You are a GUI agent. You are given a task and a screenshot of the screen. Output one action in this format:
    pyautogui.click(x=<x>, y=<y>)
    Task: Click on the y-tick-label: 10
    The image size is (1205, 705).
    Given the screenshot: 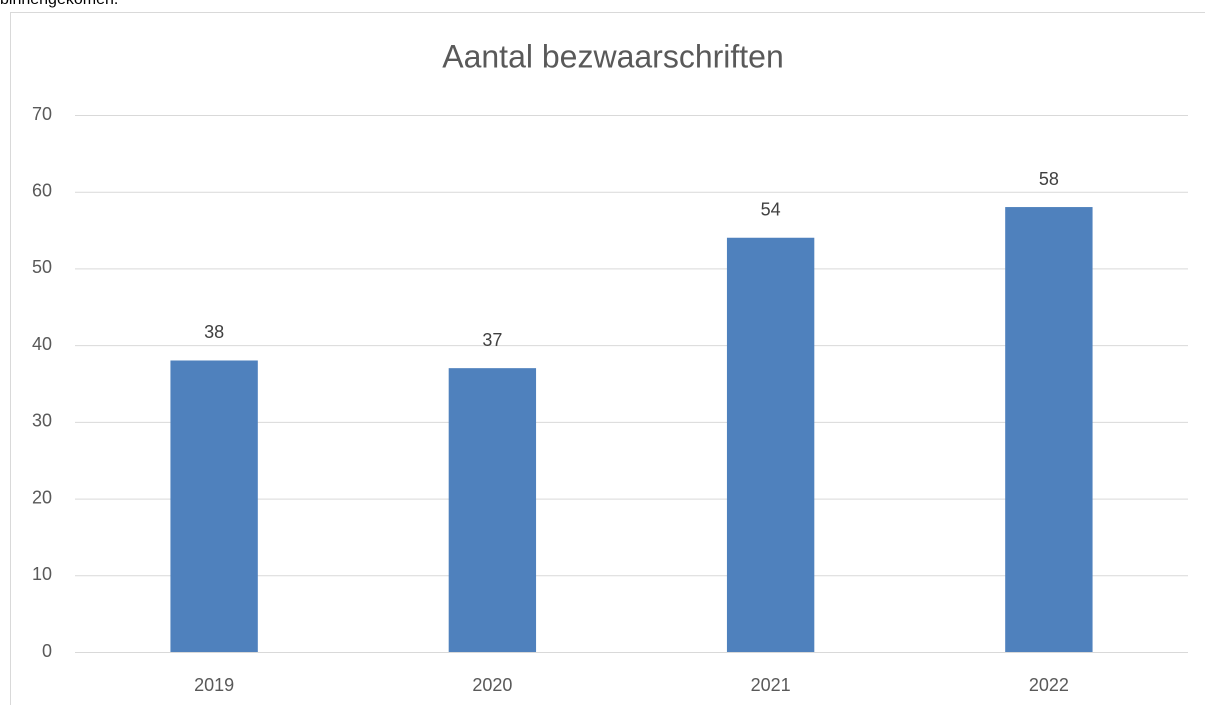 What is the action you would take?
    pyautogui.click(x=42, y=574)
    